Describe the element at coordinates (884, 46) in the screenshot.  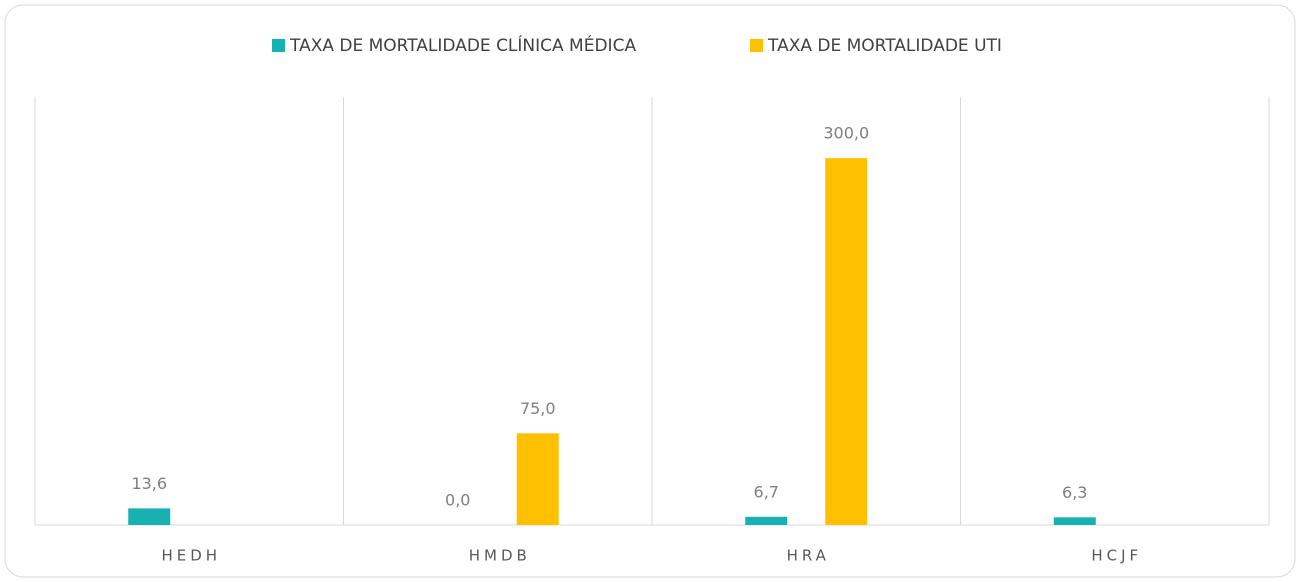
I see `legend-label: TAXA DE MORTALIDADE UTI` at that location.